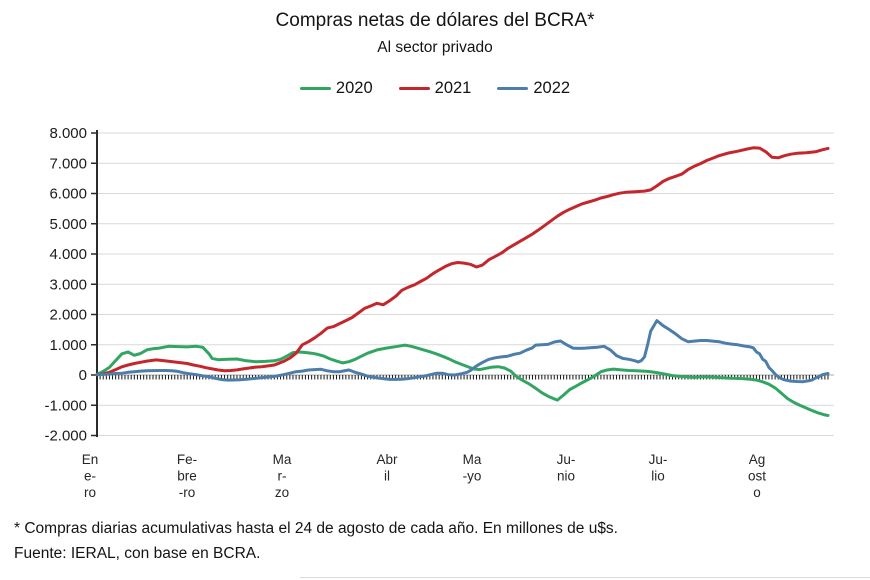  Describe the element at coordinates (387, 476) in the screenshot. I see `month-label-abril: il` at that location.